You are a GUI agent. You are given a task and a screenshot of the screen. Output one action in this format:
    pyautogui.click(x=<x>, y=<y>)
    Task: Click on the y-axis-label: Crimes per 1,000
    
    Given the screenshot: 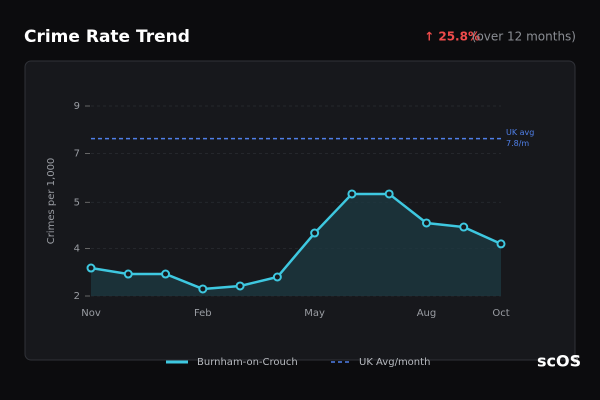 What is the action you would take?
    pyautogui.click(x=51, y=201)
    